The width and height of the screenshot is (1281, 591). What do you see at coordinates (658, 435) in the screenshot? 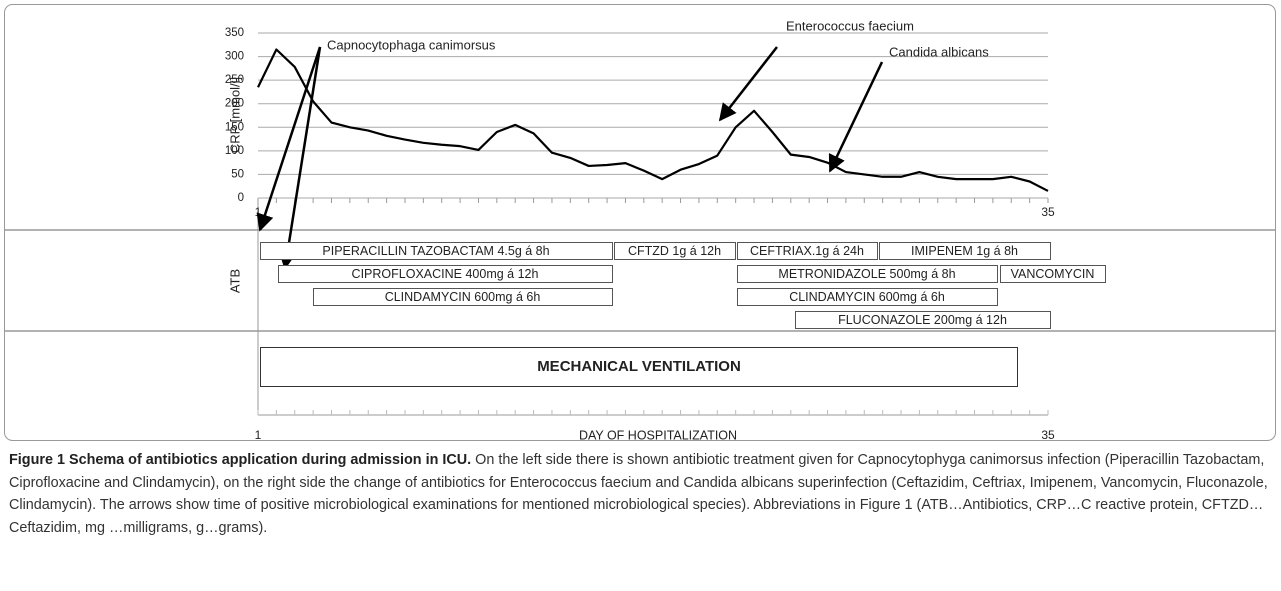
I see `timeline-label: DAY OF HOSPITALIZATION` at bounding box center [658, 435].